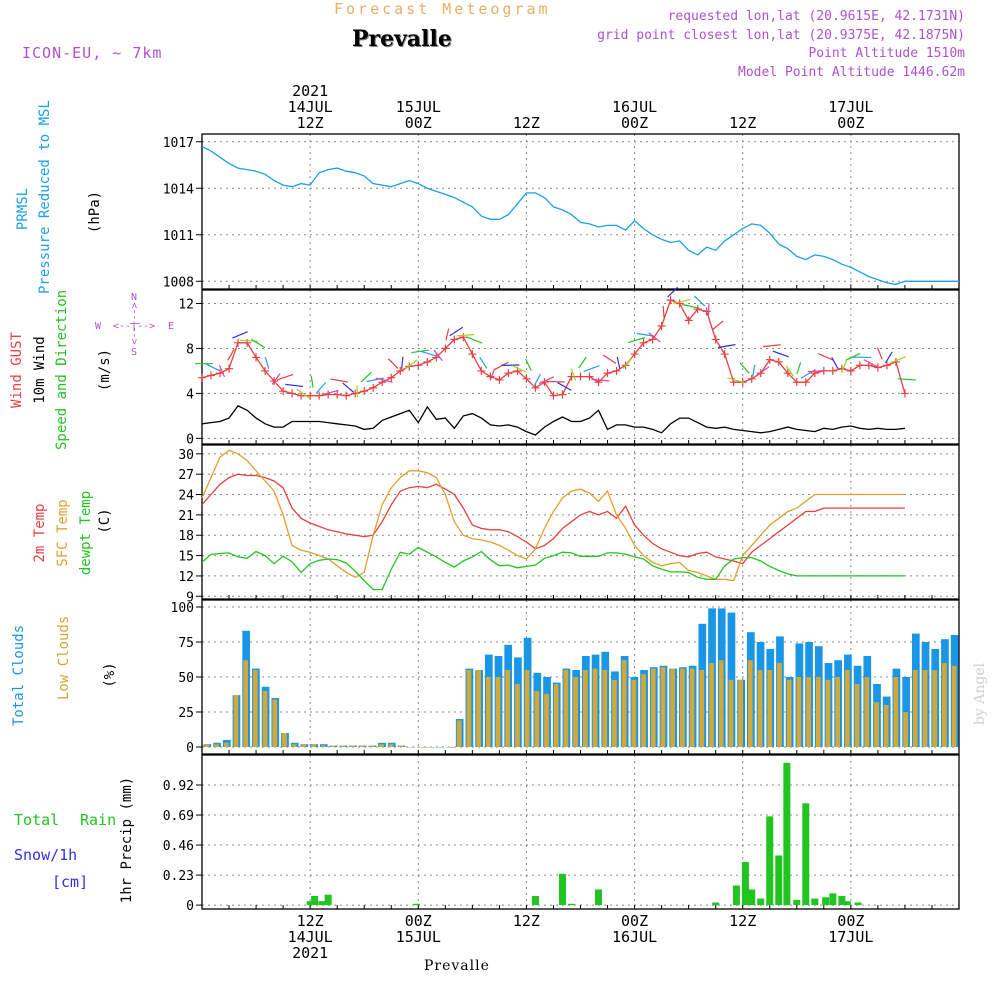 This screenshot has width=1000, height=1000. Describe the element at coordinates (190, 349) in the screenshot. I see `y-tick-label: 8` at that location.